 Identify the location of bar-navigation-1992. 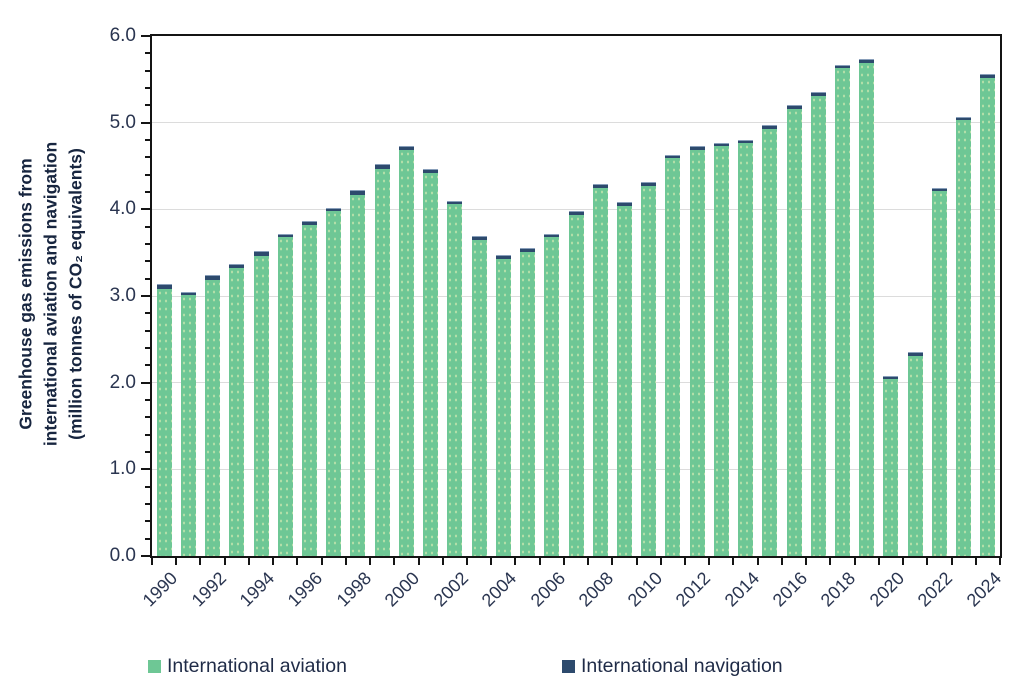
(213, 277).